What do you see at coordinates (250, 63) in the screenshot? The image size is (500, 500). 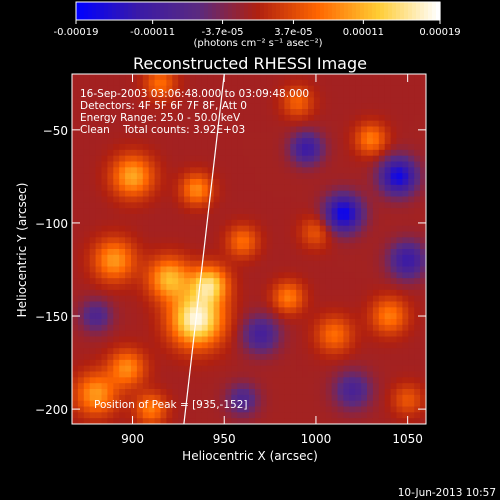 I see `chart-title: Reconstructed RHESSI Image` at bounding box center [250, 63].